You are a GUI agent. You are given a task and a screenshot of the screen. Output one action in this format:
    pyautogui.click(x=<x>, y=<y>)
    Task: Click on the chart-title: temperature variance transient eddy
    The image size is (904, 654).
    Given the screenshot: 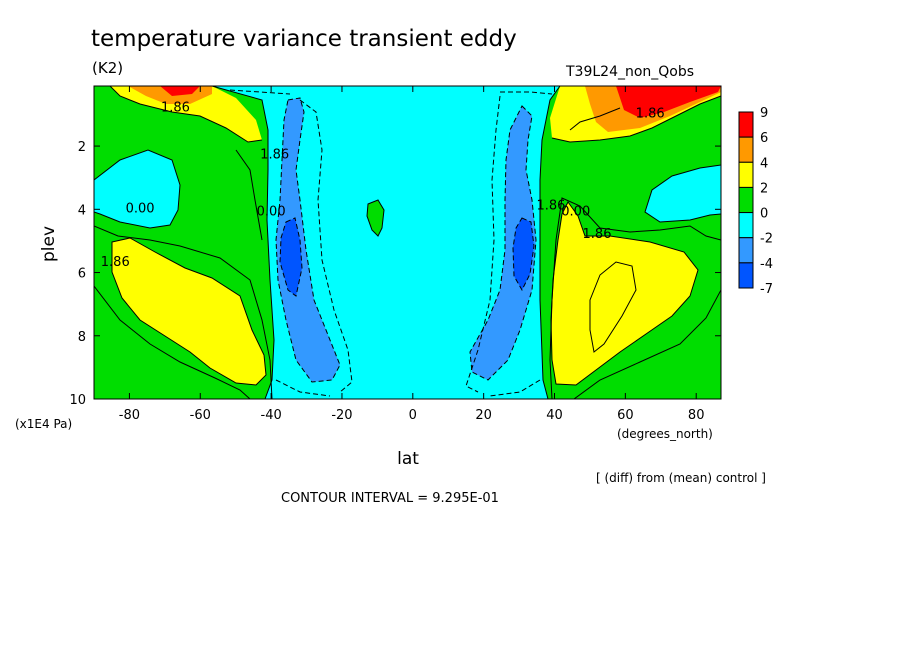 What is the action you would take?
    pyautogui.click(x=304, y=39)
    